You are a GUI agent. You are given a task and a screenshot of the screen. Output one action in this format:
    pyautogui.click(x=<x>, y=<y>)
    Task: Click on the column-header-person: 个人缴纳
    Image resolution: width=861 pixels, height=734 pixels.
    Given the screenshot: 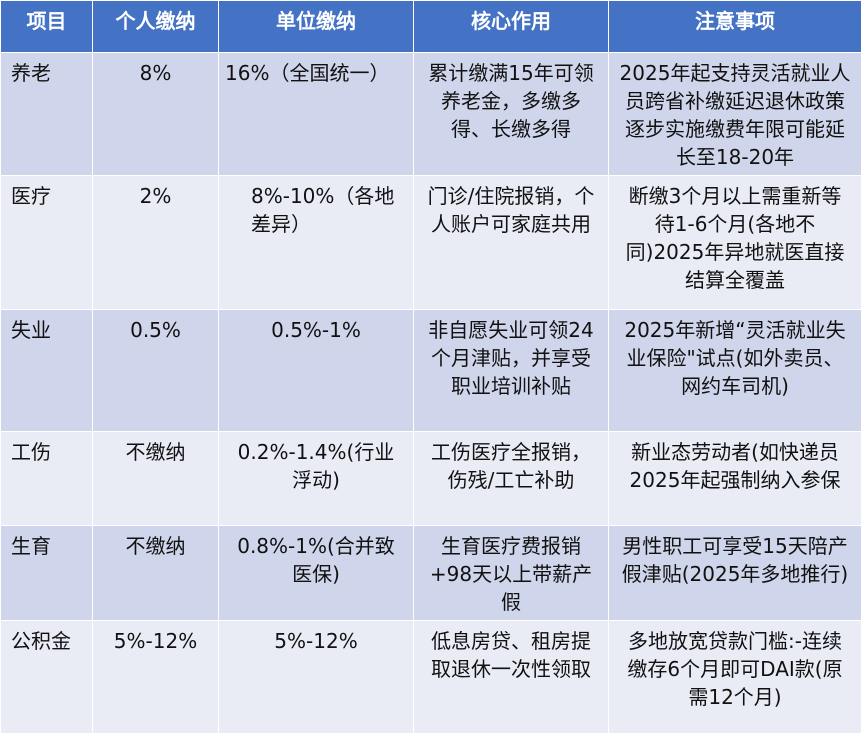 What is the action you would take?
    pyautogui.click(x=156, y=27)
    